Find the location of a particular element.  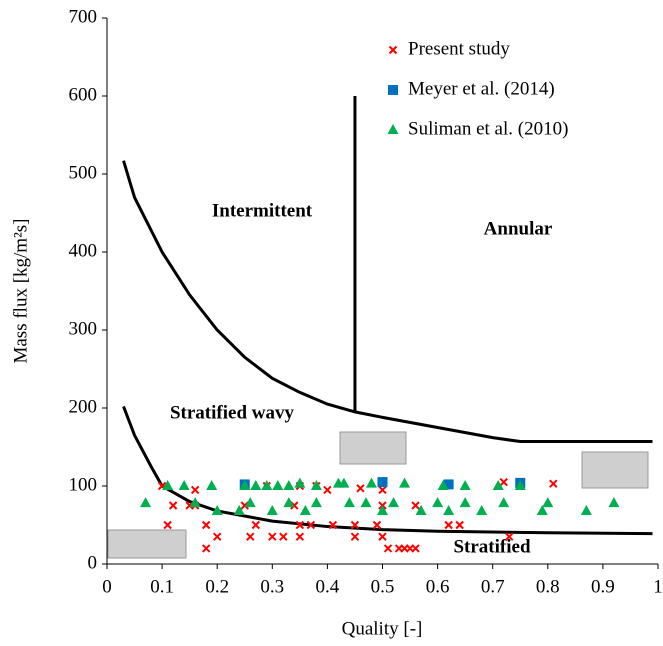

y-tick-label: 300 is located at coordinates (83, 328).